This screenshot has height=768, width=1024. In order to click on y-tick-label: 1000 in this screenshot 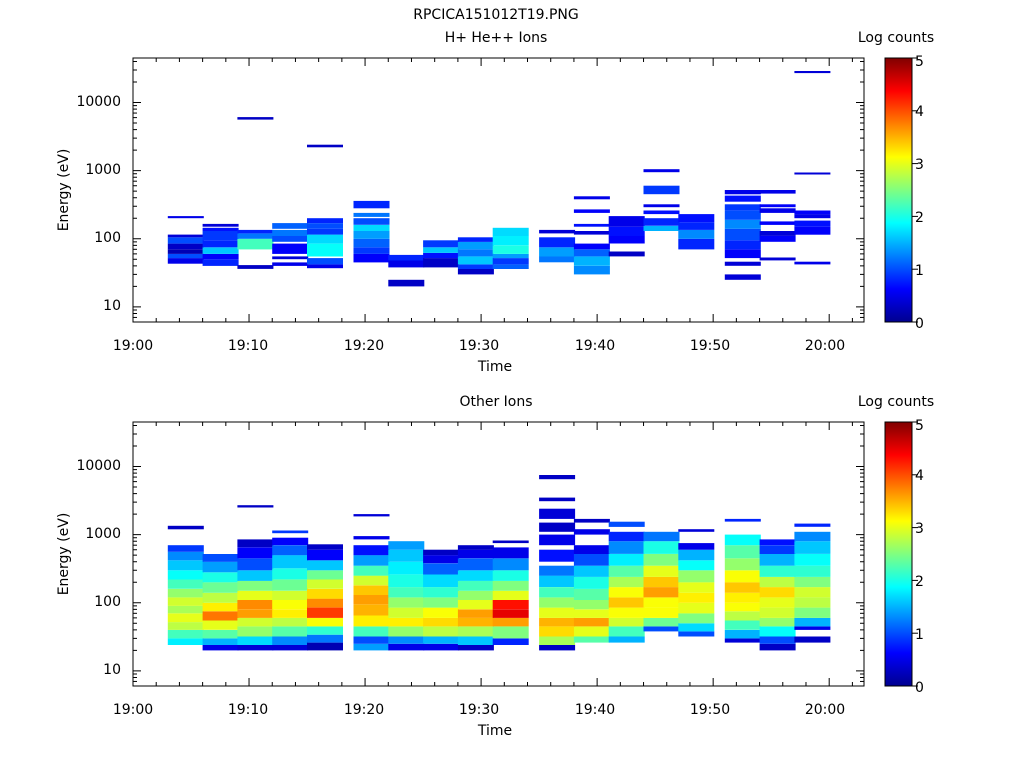, I will do `click(103, 170)`.